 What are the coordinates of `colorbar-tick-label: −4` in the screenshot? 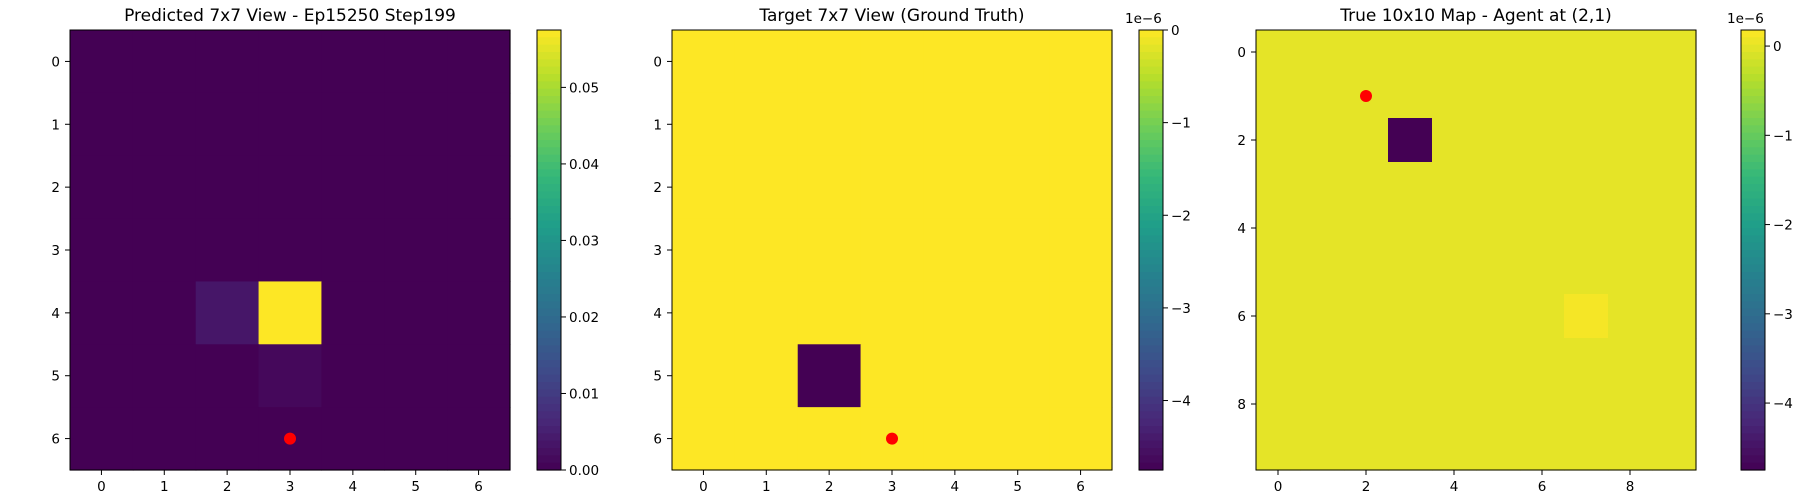 It's located at (1783, 404).